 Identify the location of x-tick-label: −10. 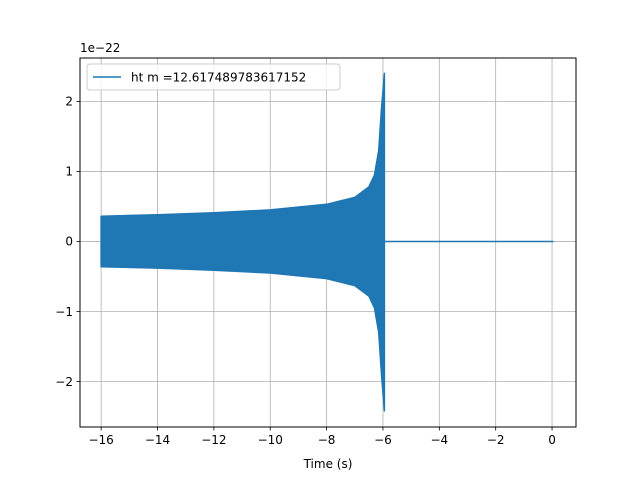
(270, 440).